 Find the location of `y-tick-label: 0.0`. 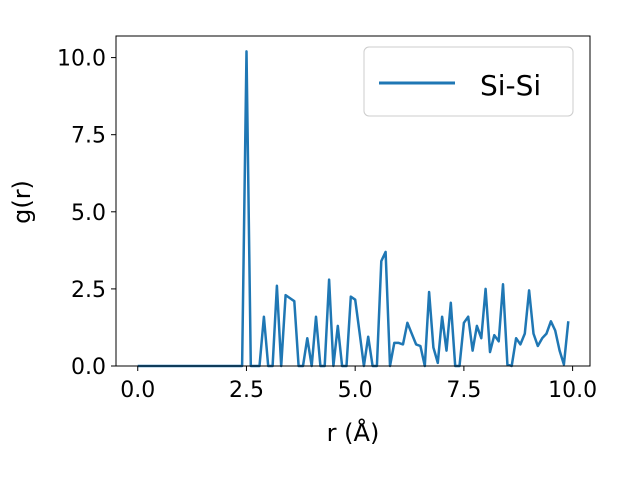

y-tick-label: 0.0 is located at coordinates (88, 367).